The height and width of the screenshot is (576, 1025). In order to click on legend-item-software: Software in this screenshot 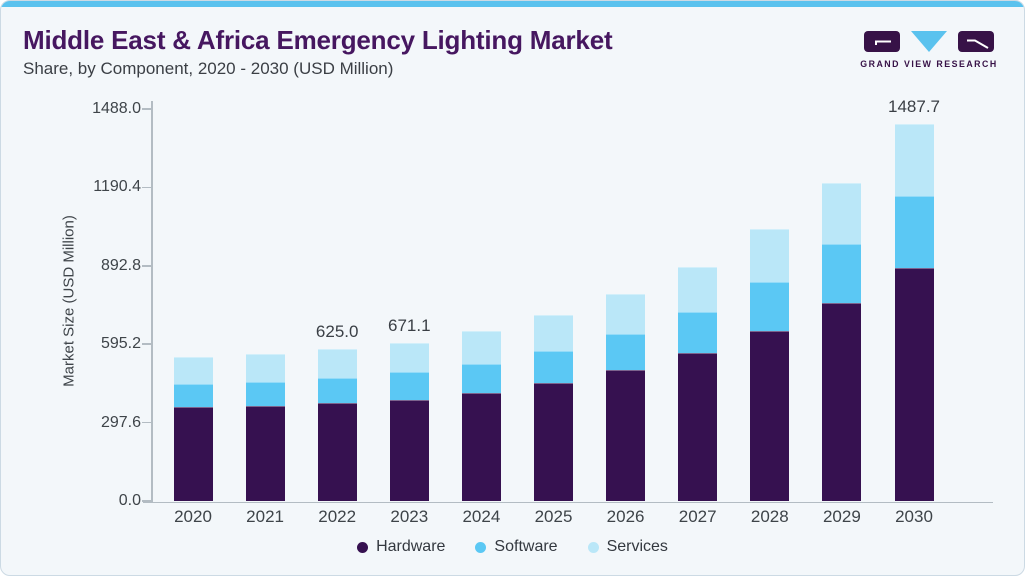, I will do `click(516, 547)`.